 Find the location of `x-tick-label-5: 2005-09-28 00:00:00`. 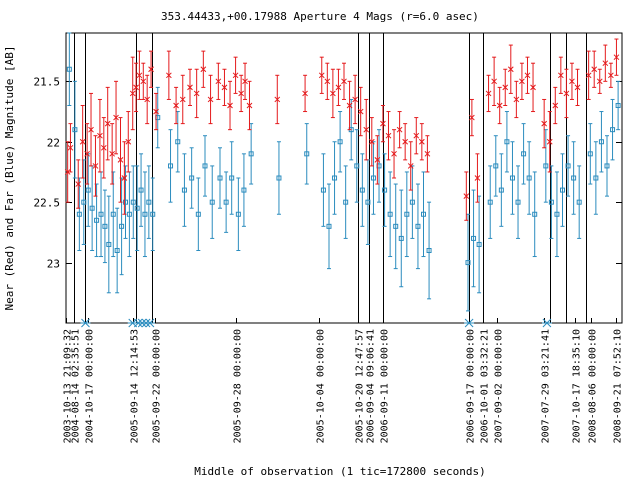

x-tick-label-5: 2005-09-28 00:00:00 is located at coordinates (238, 386).